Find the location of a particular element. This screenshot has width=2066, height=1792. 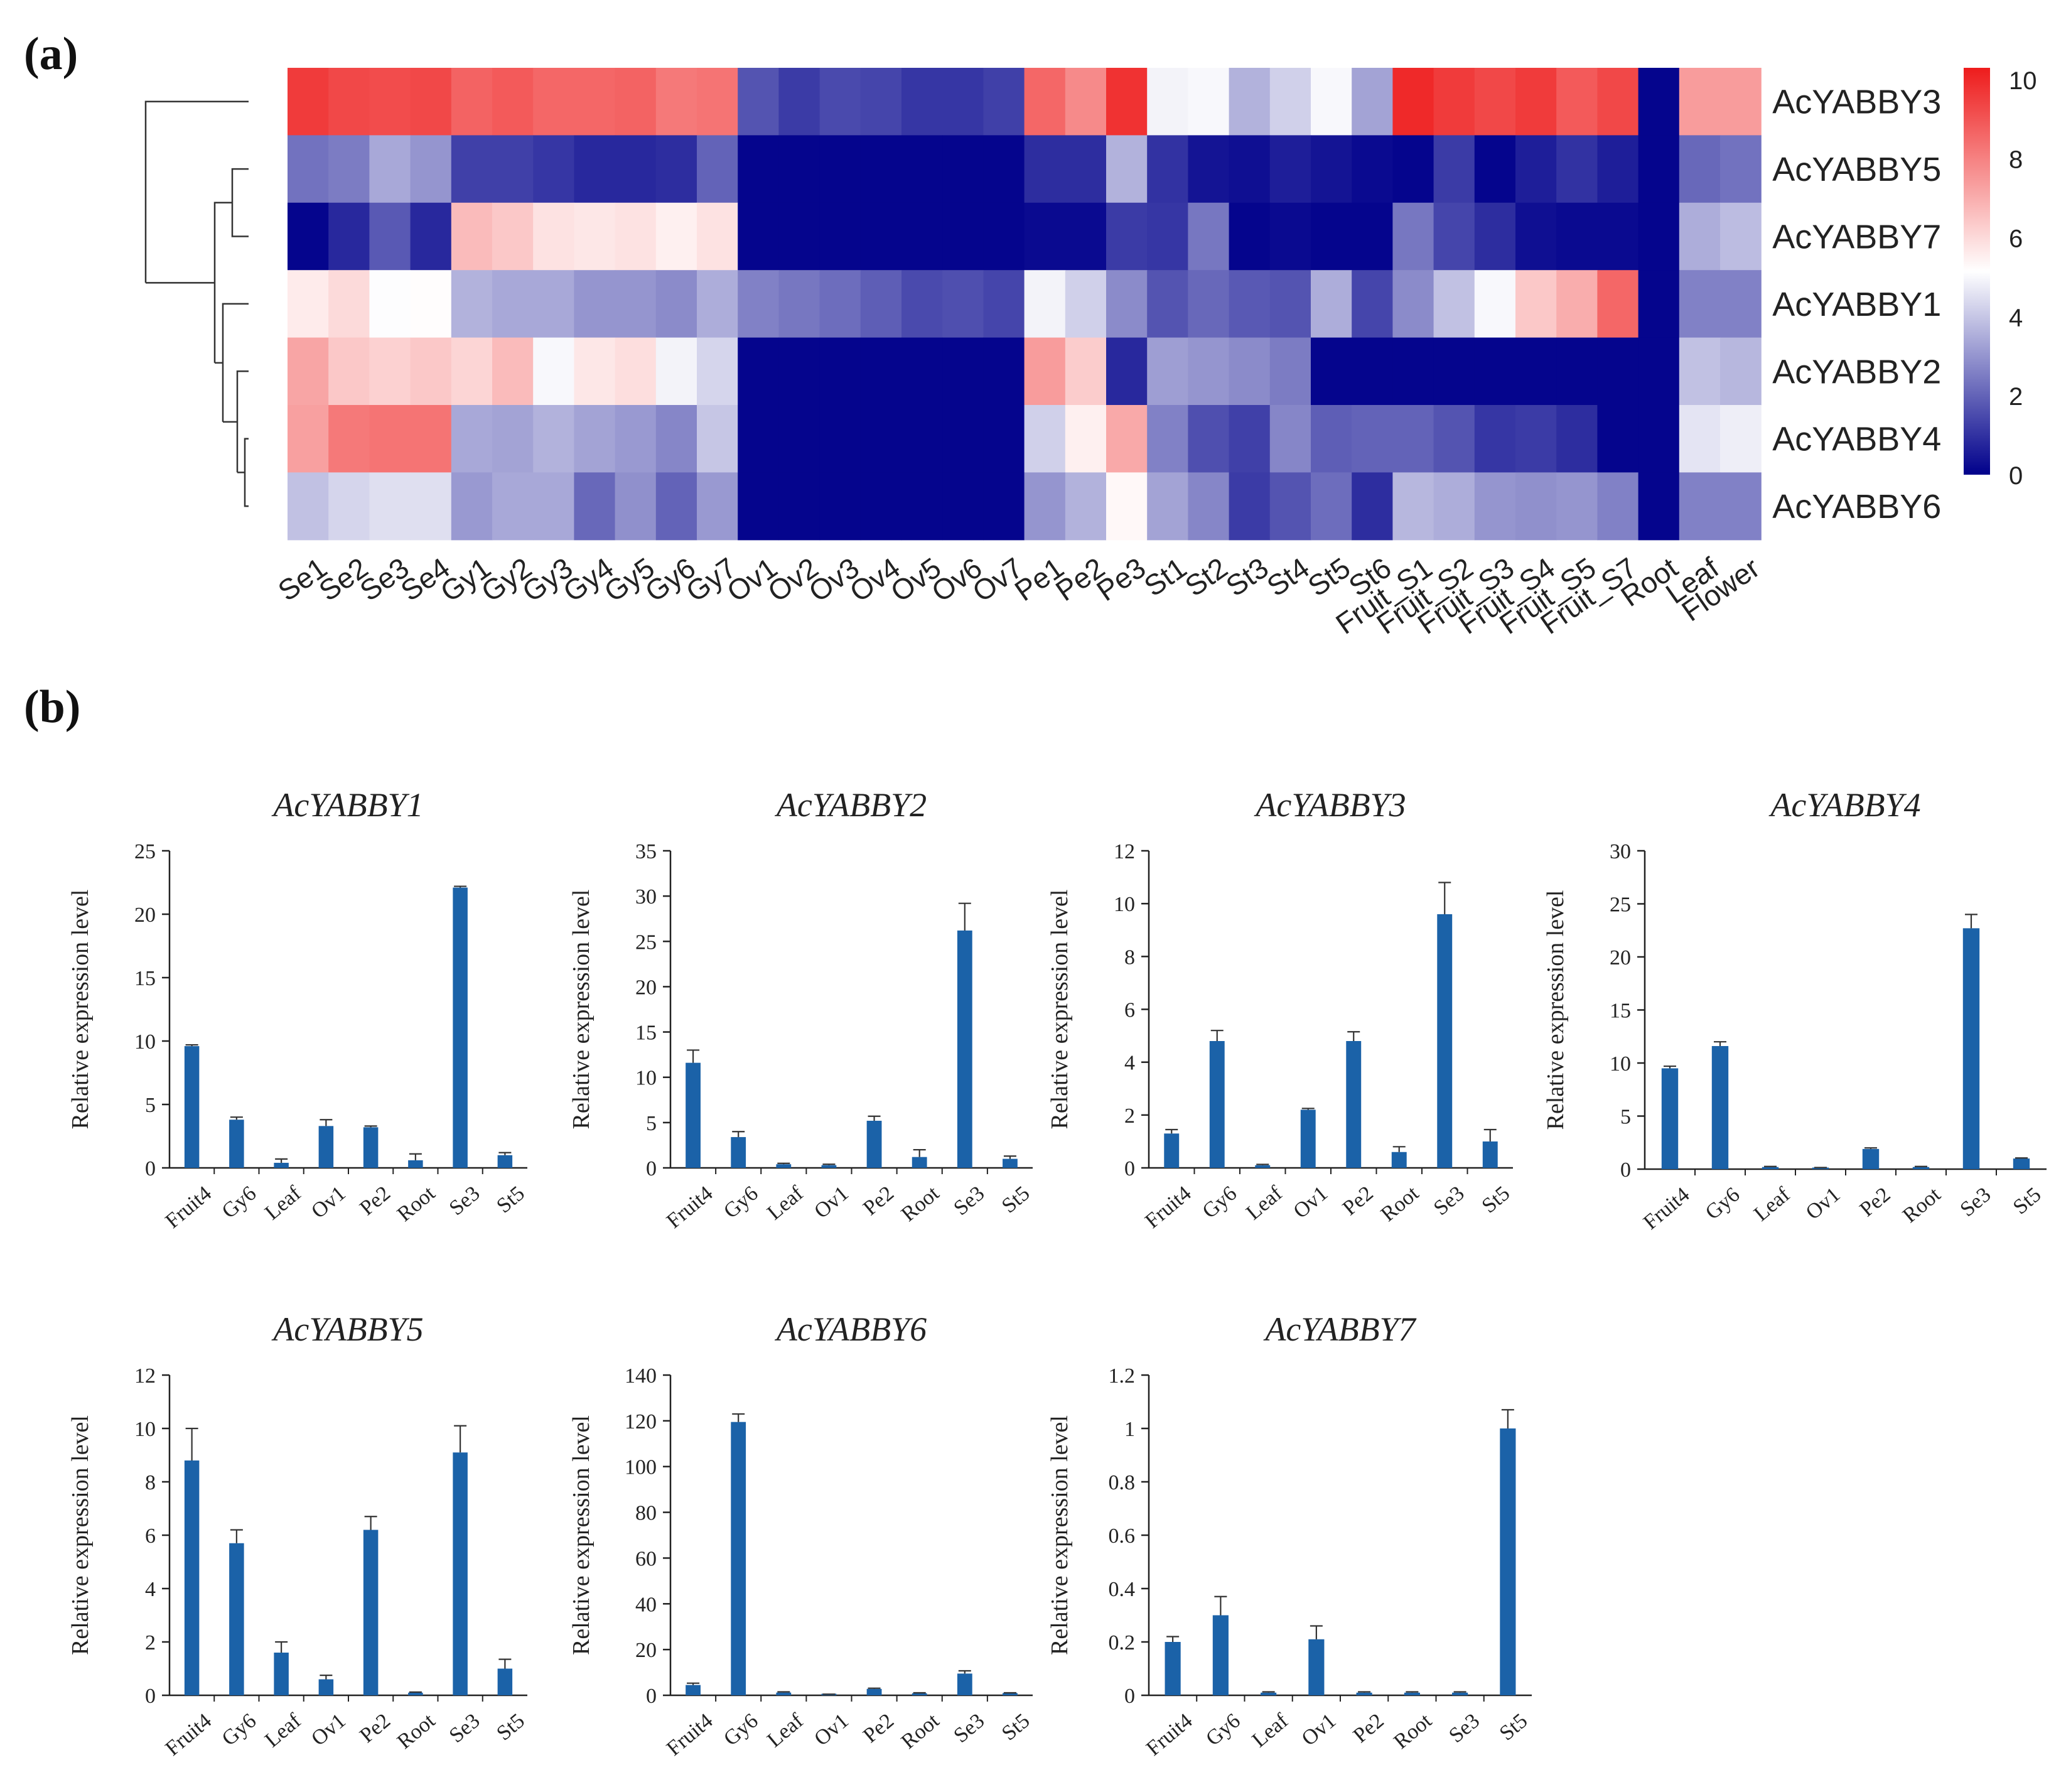

colorbar-tick-label: 6 is located at coordinates (2016, 239).